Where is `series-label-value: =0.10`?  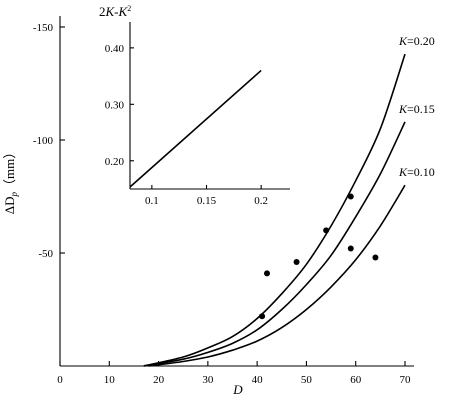 series-label-value: =0.10 is located at coordinates (421, 172).